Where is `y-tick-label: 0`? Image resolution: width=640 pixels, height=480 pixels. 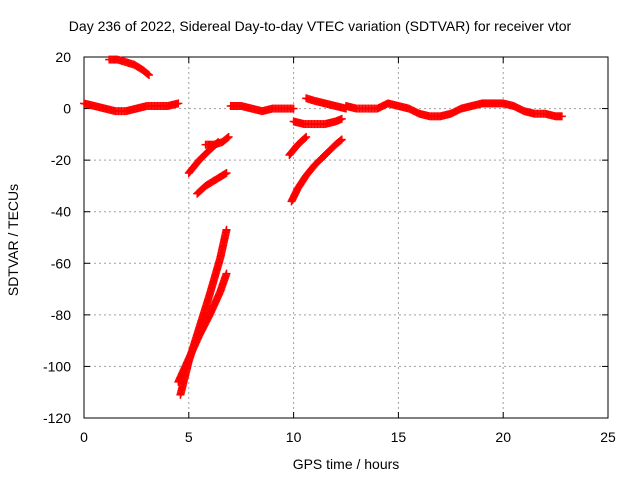
y-tick-label: 0 is located at coordinates (67, 109).